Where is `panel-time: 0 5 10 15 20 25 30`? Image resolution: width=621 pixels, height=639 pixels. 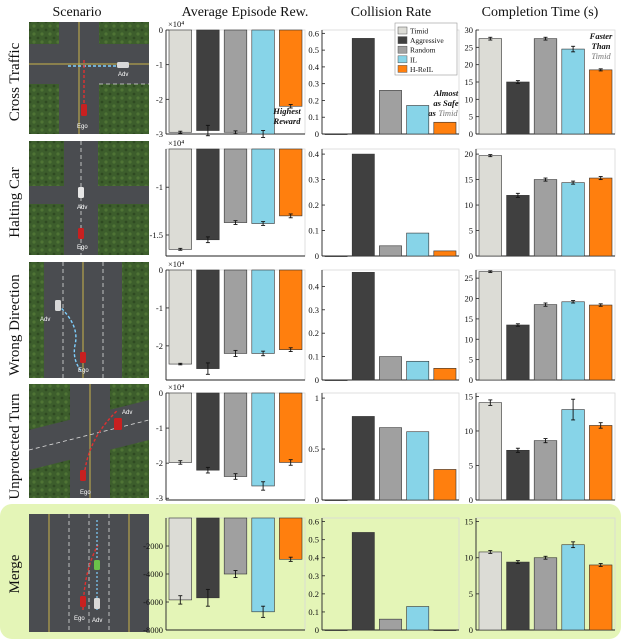
panel-time: 0 5 10 15 20 25 30 is located at coordinates (540, 82).